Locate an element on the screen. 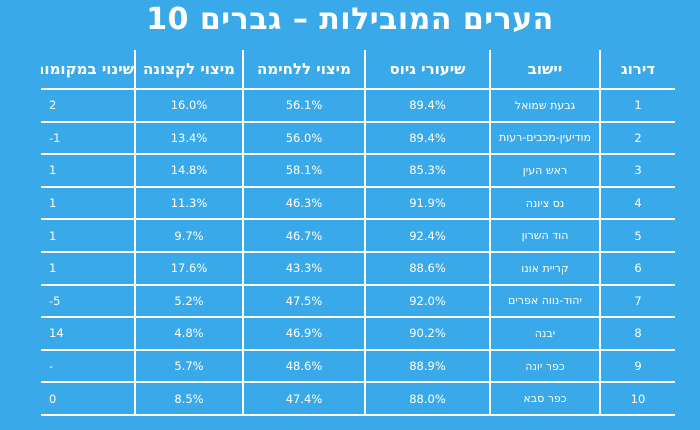 The height and width of the screenshot is (430, 700). officer-rate-cell: 13.4% is located at coordinates (188, 137).